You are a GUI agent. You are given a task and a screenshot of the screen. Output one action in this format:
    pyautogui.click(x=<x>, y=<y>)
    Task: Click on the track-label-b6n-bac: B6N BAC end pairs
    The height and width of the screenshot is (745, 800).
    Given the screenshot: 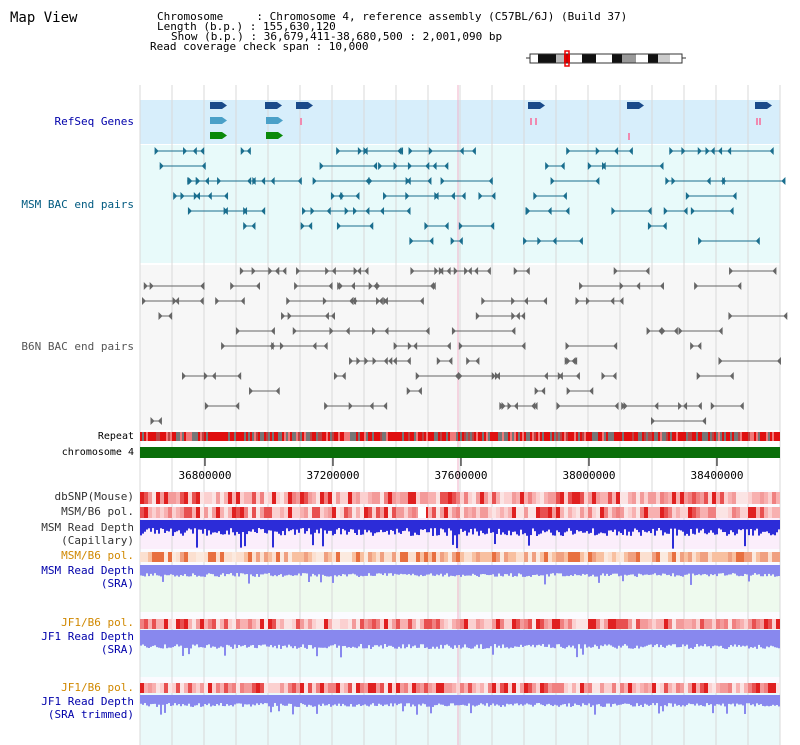 What is the action you would take?
    pyautogui.click(x=77, y=346)
    